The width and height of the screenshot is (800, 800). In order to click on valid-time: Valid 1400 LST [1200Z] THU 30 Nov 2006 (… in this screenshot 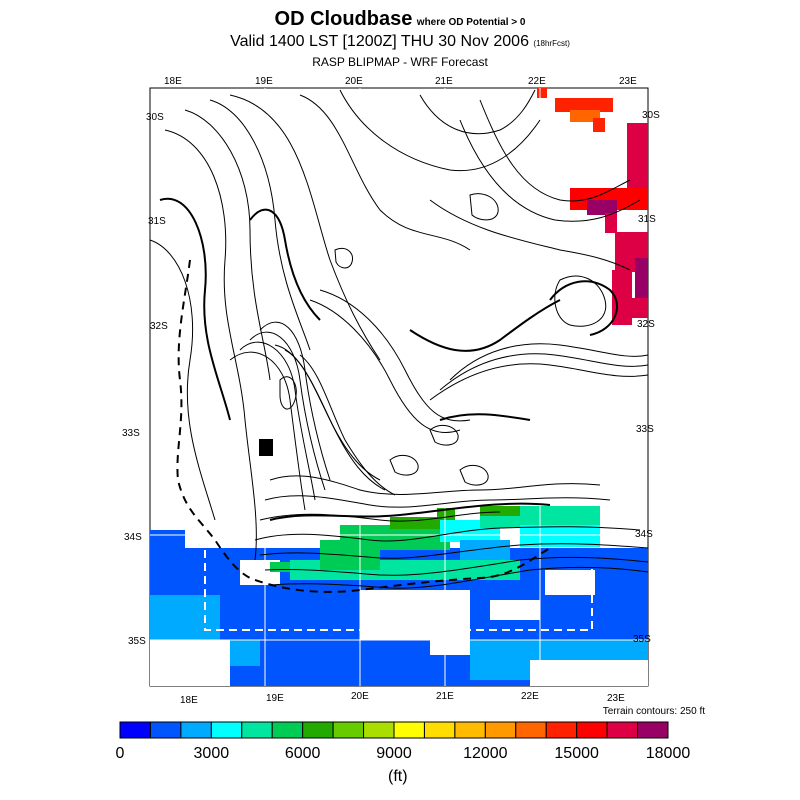, I will do `click(400, 42)`.